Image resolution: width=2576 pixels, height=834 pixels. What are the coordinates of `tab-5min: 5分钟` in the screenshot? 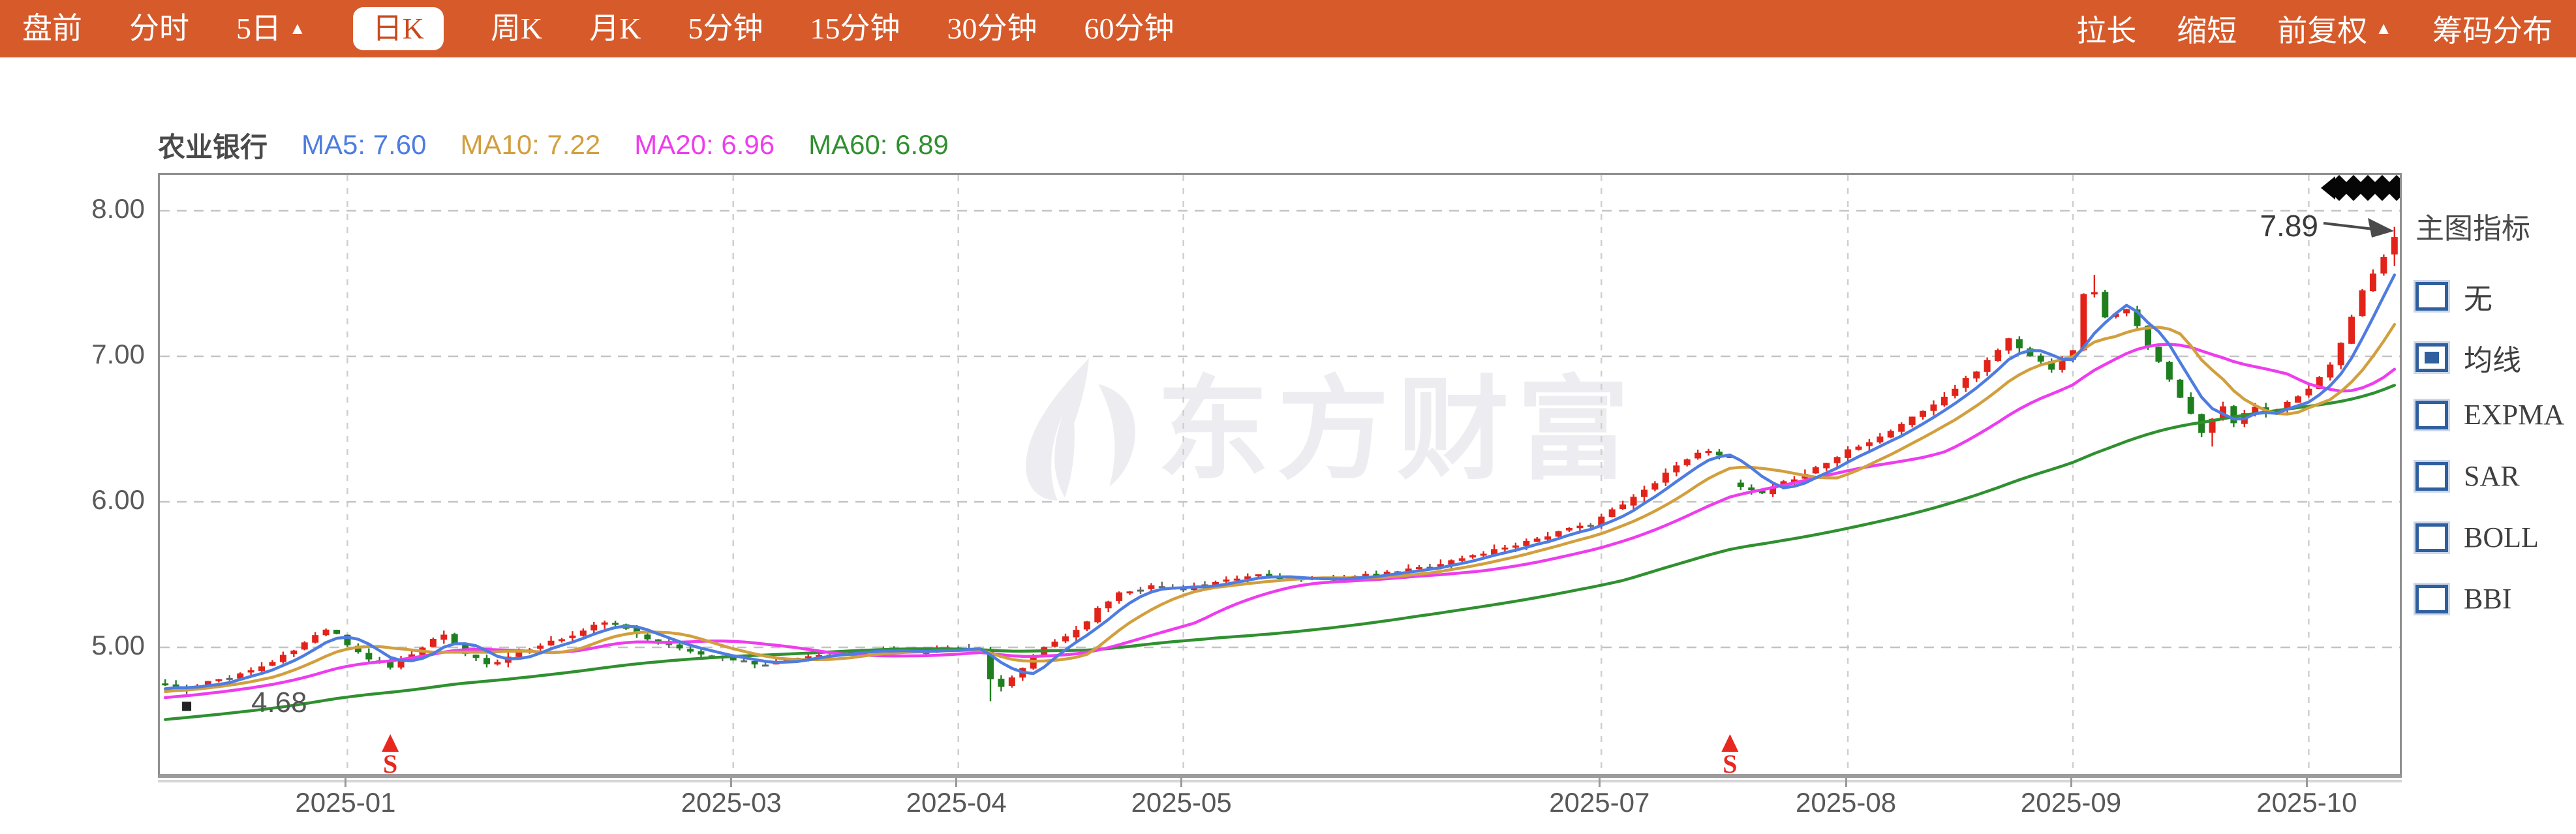 It's located at (725, 28).